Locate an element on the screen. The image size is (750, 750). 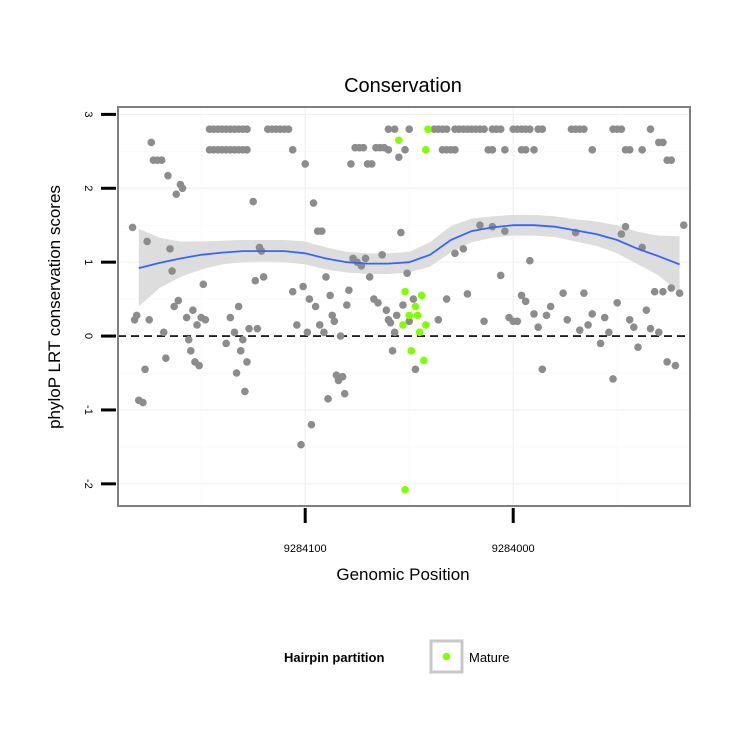
smooth-line is located at coordinates (409, 246).